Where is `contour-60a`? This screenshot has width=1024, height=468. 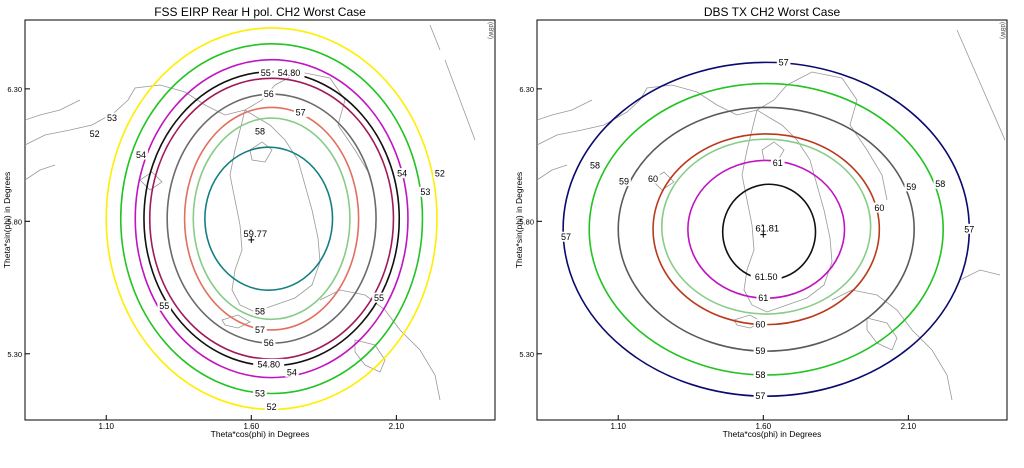
contour-60a is located at coordinates (766, 226).